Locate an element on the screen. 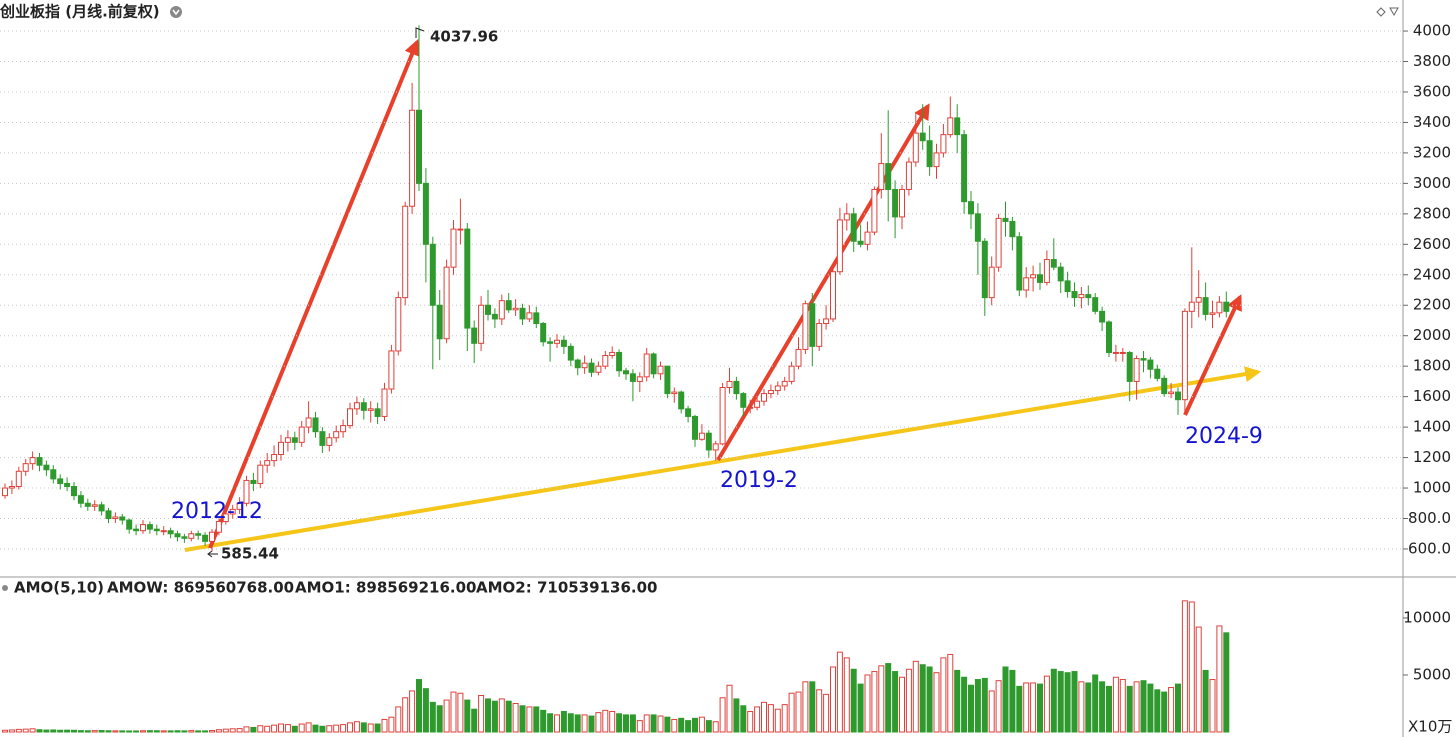 This screenshot has width=1456, height=737. y-tick-label: 2800 is located at coordinates (1432, 213).